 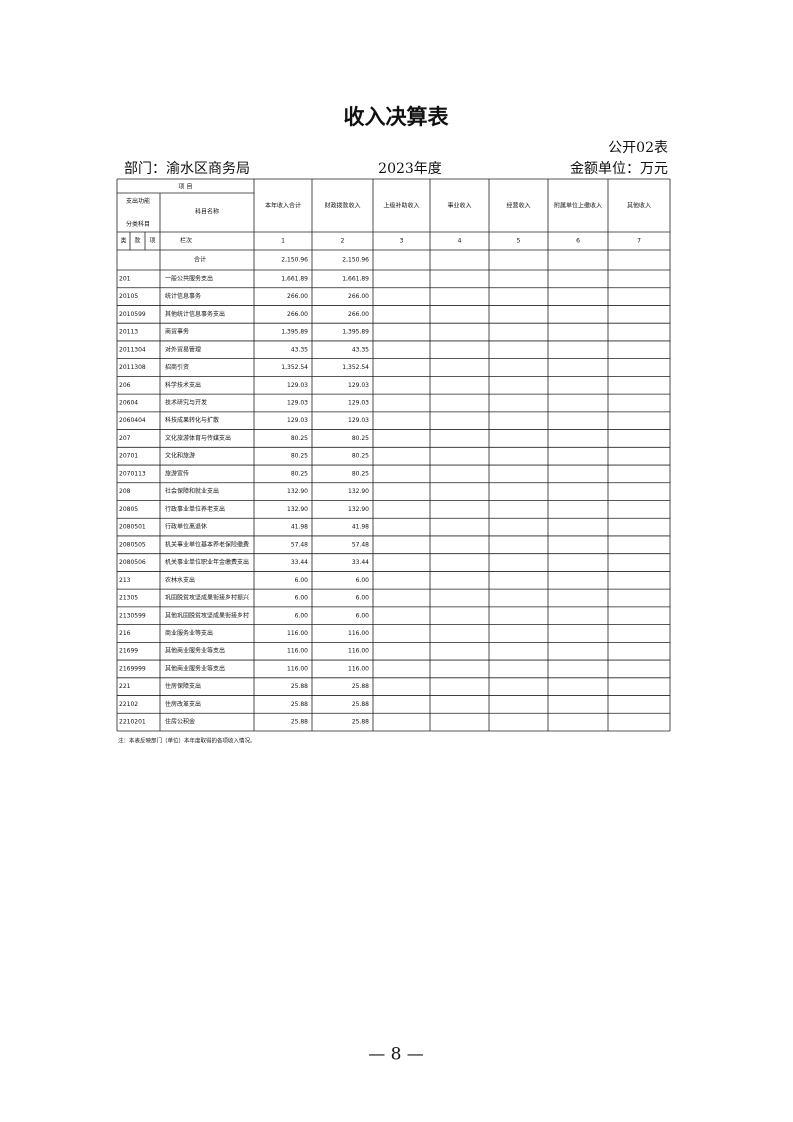 What do you see at coordinates (132, 722) in the screenshot?
I see `row-code: 2210201` at bounding box center [132, 722].